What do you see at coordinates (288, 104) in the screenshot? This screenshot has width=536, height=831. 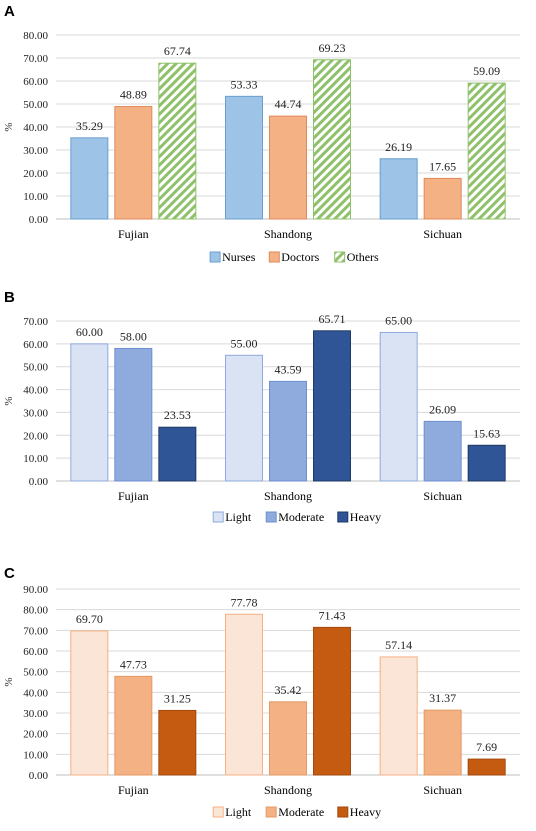 I see `data-label: 44.74` at bounding box center [288, 104].